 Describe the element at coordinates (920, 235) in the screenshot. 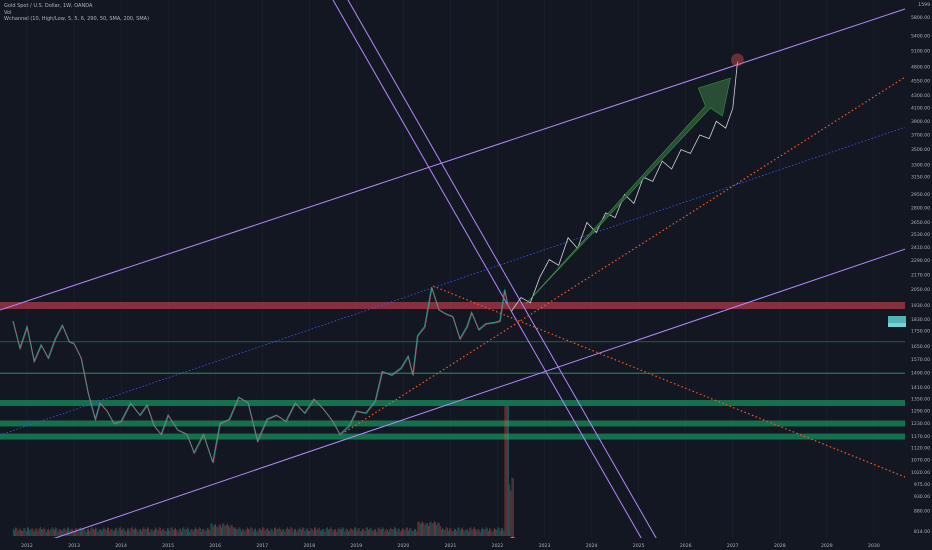

I see `price-tick-label: 2530.00` at that location.